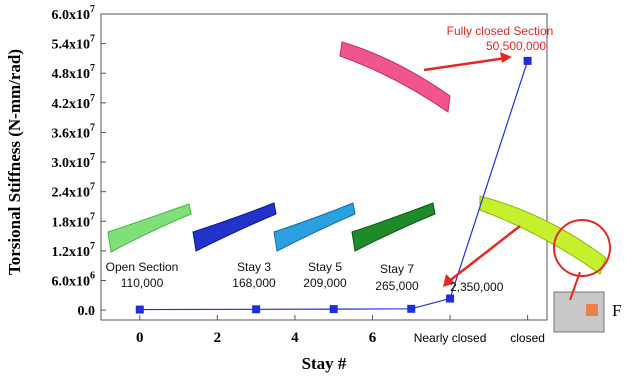 Image resolution: width=625 pixels, height=378 pixels. What do you see at coordinates (582, 248) in the screenshot?
I see `detail-highlight-circle` at bounding box center [582, 248].